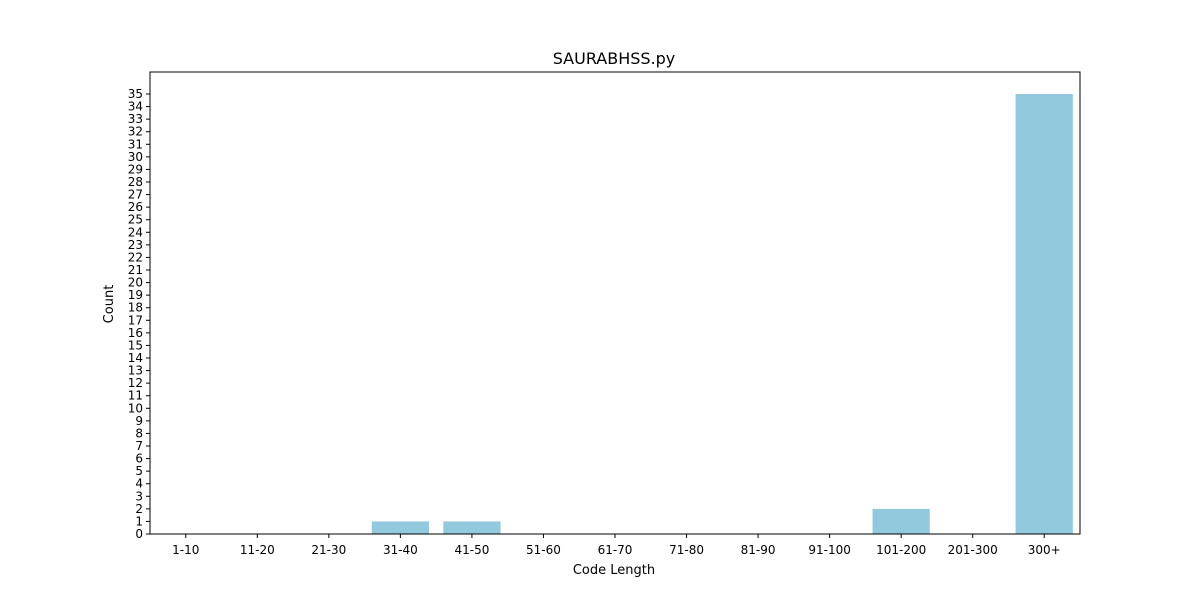  I want to click on y-tick-label: 16, so click(135, 333).